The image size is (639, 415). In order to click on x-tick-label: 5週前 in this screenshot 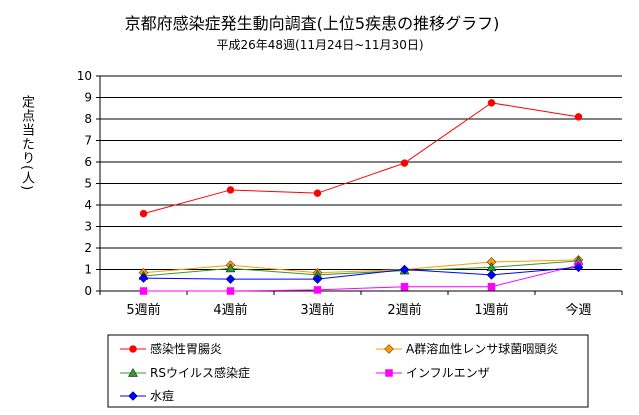, I will do `click(143, 310)`.